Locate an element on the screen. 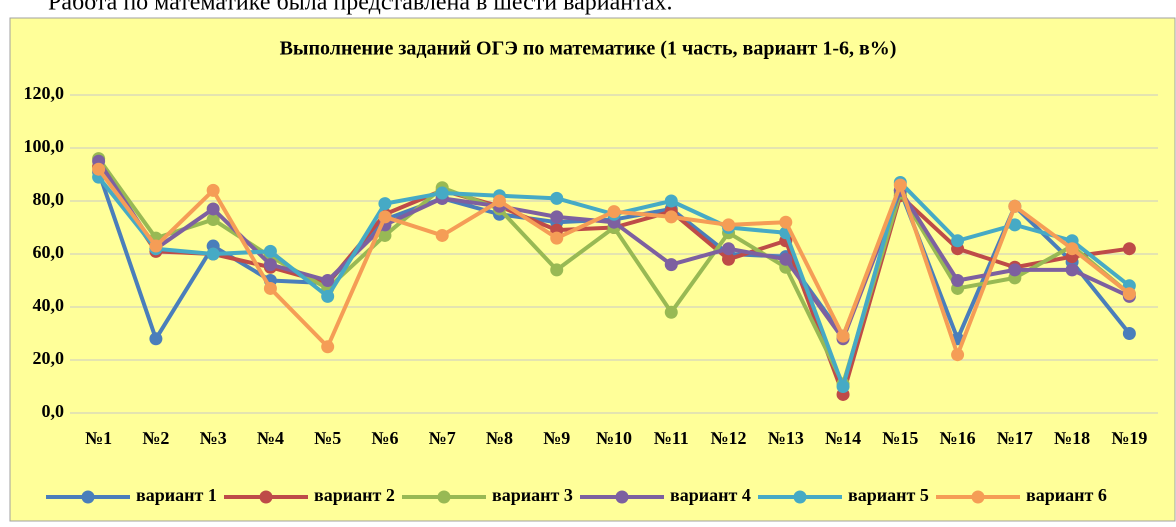 Image resolution: width=1176 pixels, height=527 pixels. x-tick-label: №12 is located at coordinates (728, 438).